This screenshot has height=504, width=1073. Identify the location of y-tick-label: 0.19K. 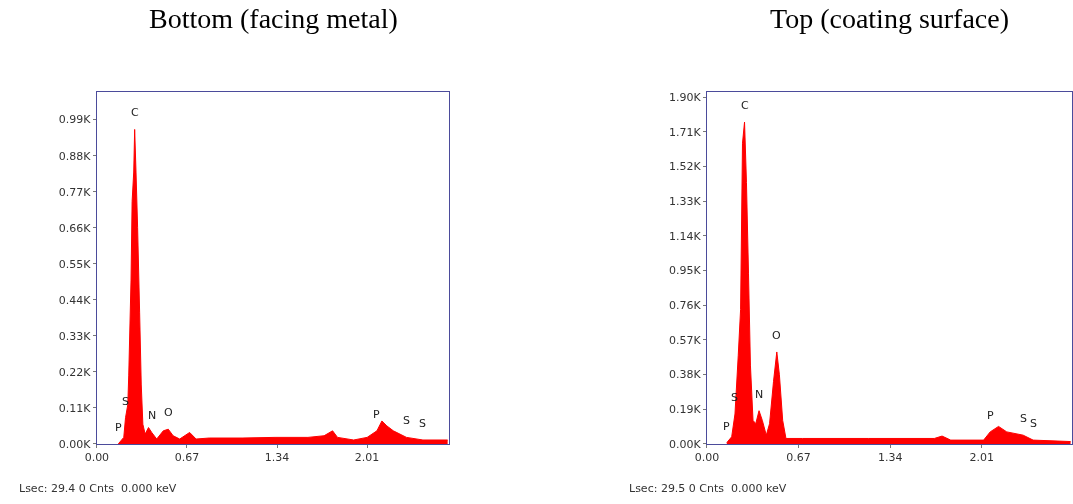
(685, 410).